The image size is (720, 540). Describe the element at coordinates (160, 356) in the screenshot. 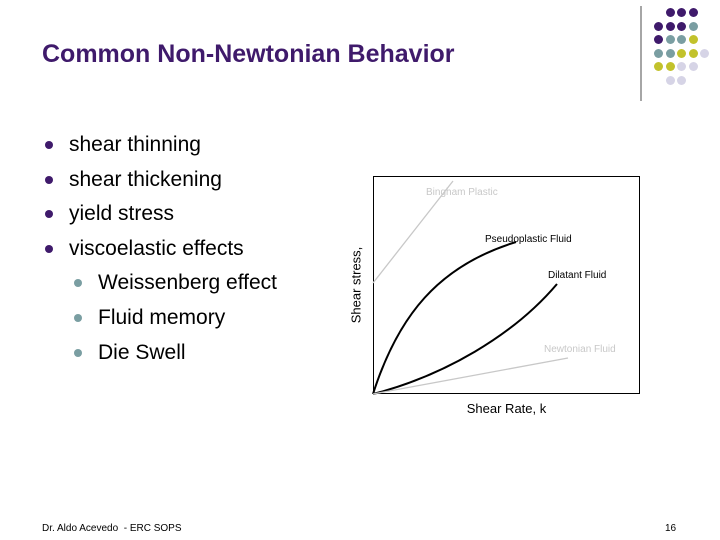

I see `sub-bullet-item: Die Swell` at that location.